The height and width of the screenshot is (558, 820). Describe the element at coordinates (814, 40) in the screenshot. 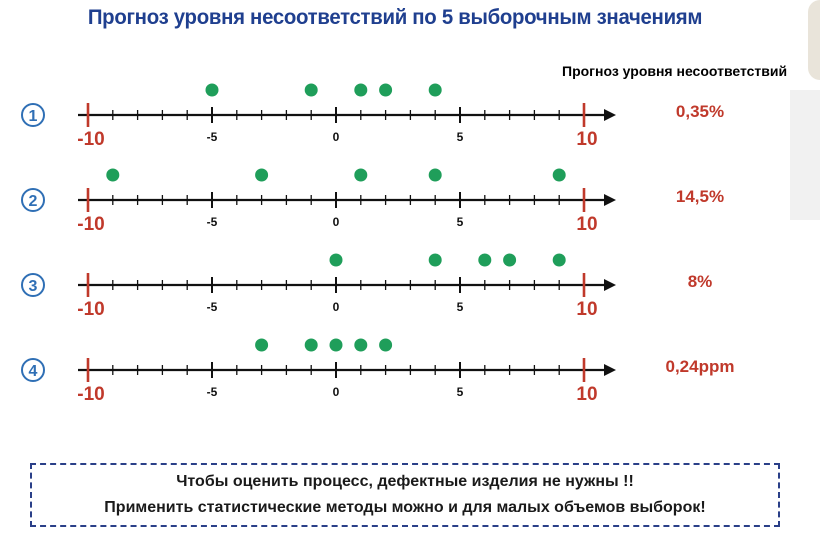

I see `side-decoration` at that location.